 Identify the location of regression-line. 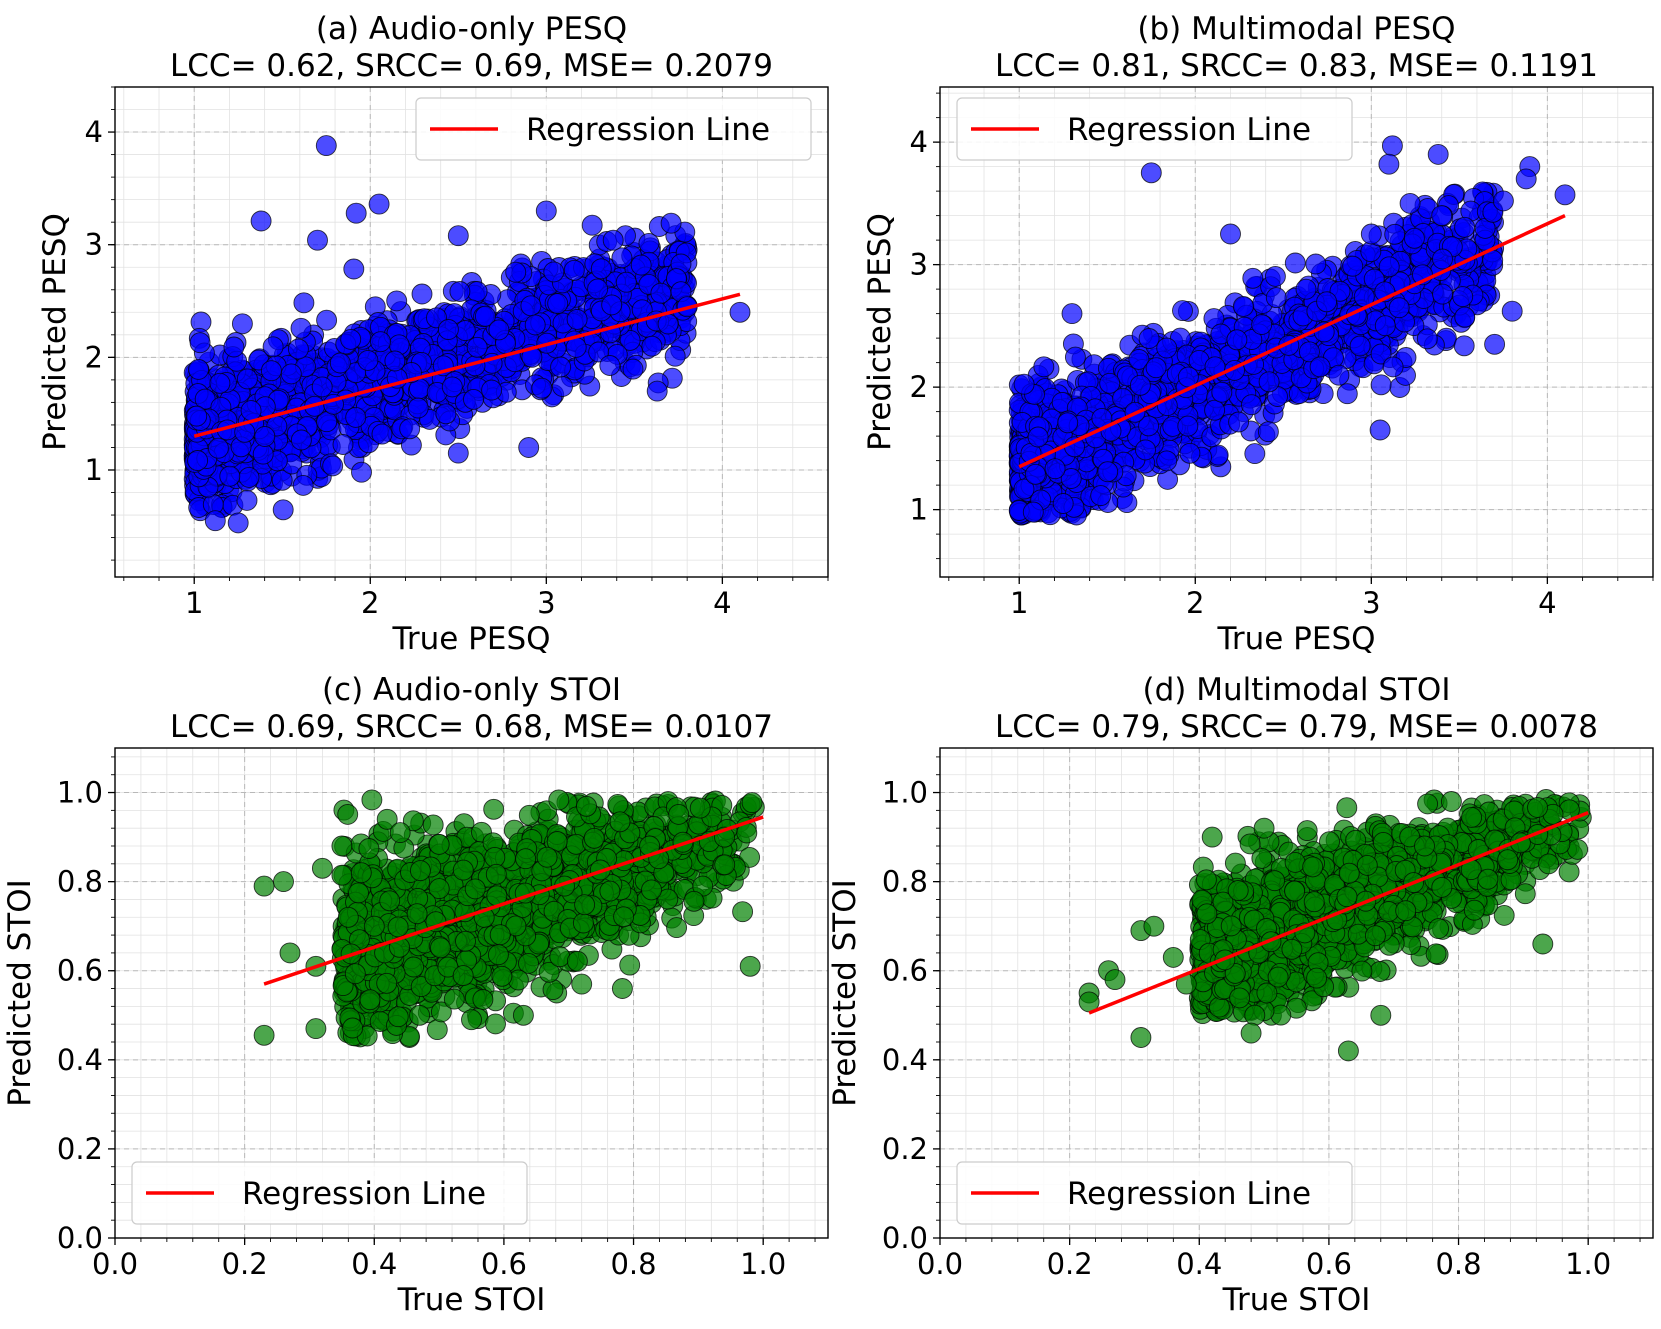
(467, 365).